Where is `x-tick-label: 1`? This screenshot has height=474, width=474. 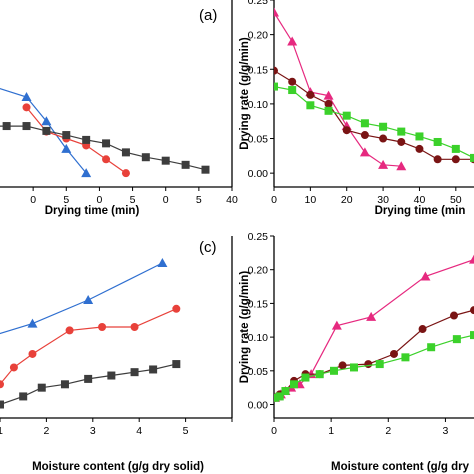 x-tick-label: 1 is located at coordinates (1, 431).